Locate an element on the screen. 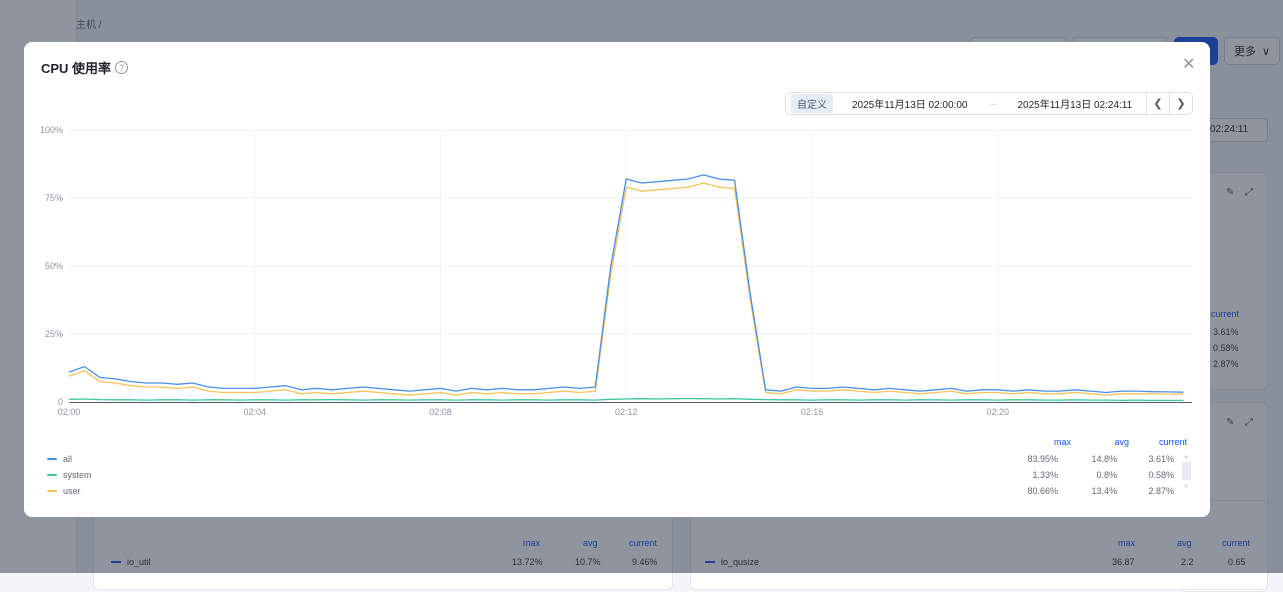 Image resolution: width=1283 pixels, height=592 pixels. legend-item-system: system is located at coordinates (69, 475).